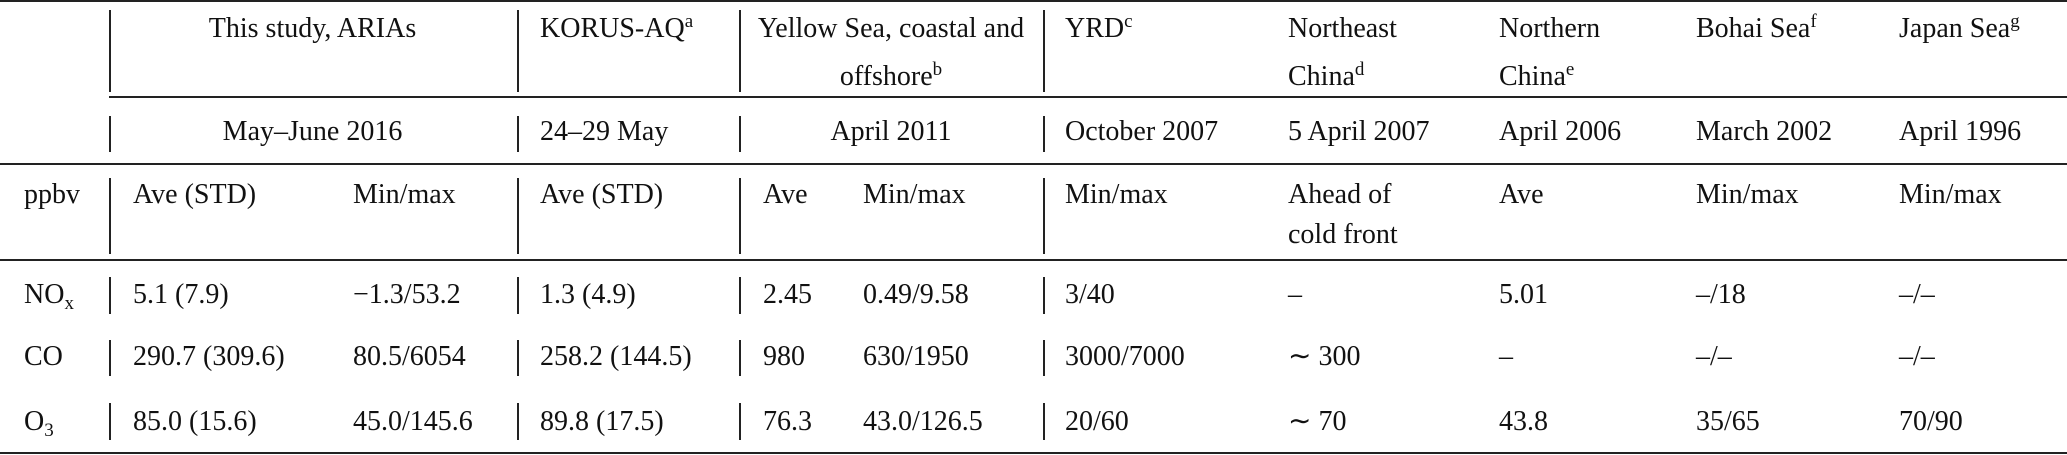 The image size is (2067, 455). I want to click on cell-value: –/18, so click(1721, 295).